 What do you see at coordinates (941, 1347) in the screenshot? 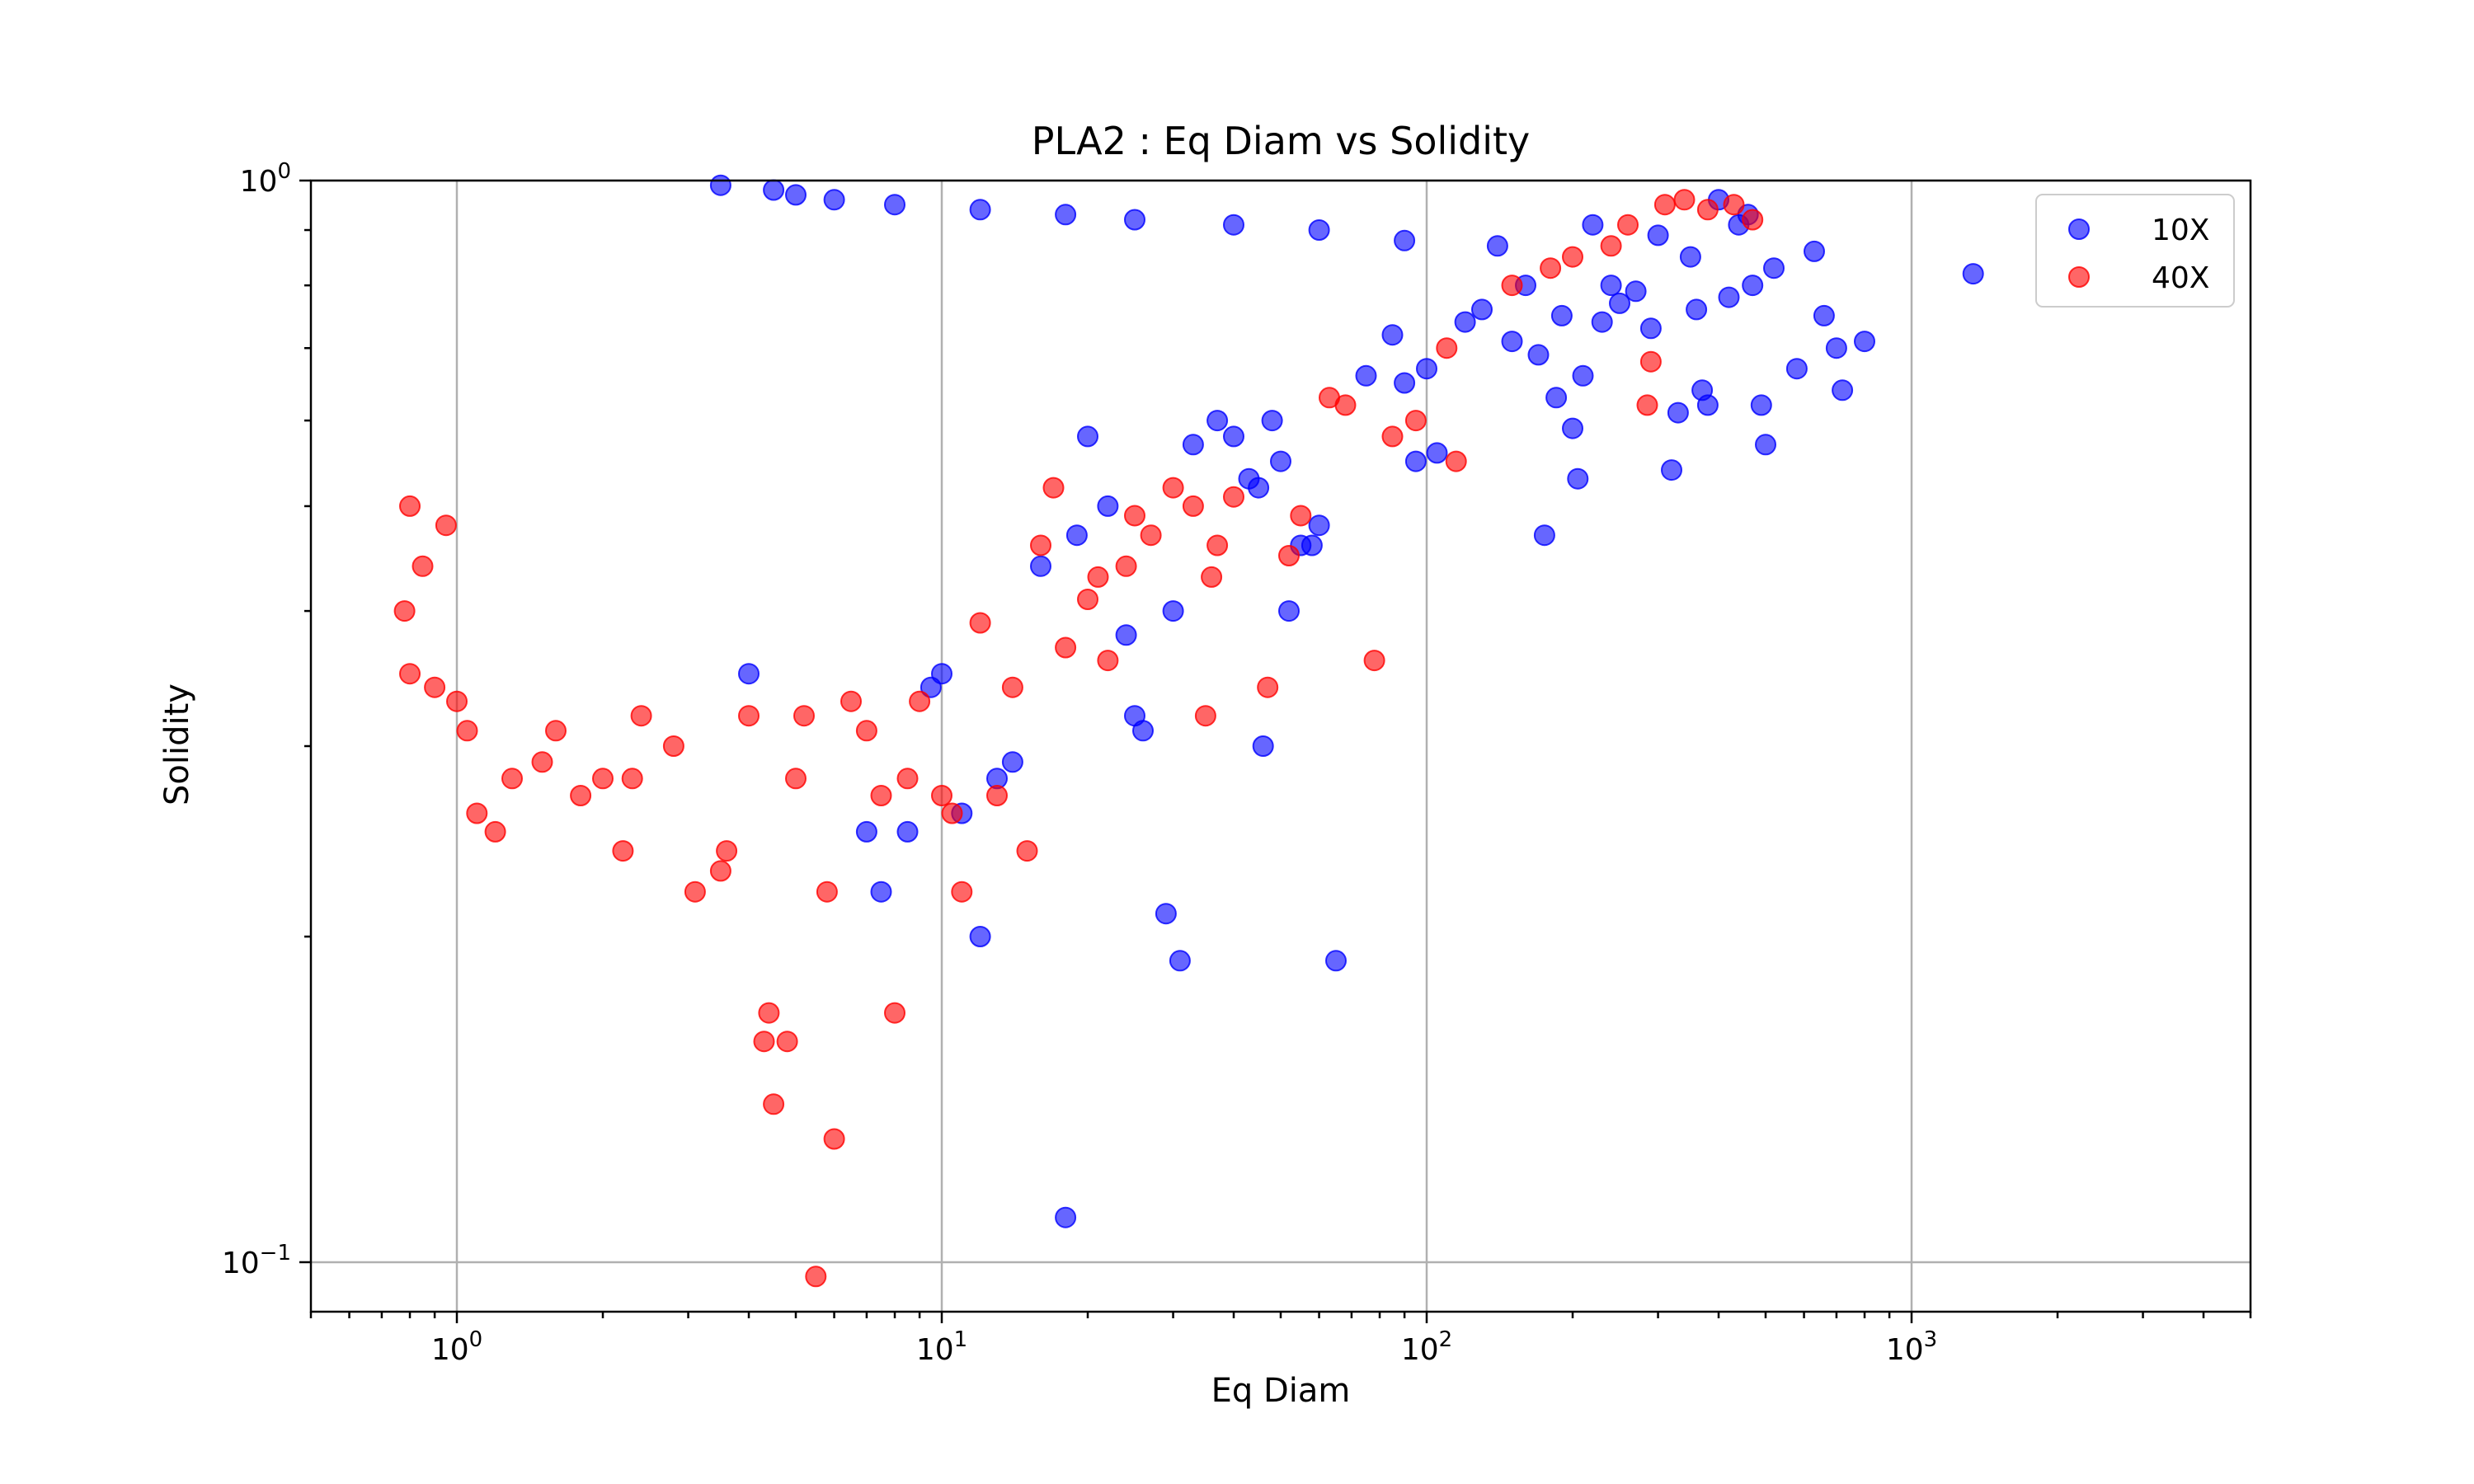
I see `x-tick-label-1: 10¹` at bounding box center [941, 1347].